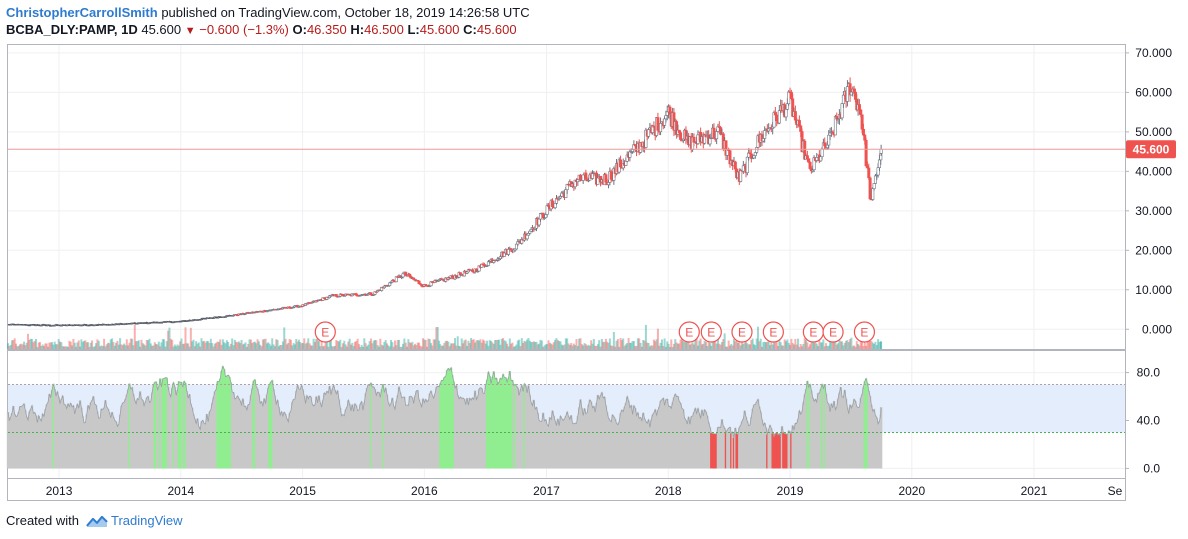 The width and height of the screenshot is (1188, 539). What do you see at coordinates (439, 29) in the screenshot?
I see `low-value: 45.600` at bounding box center [439, 29].